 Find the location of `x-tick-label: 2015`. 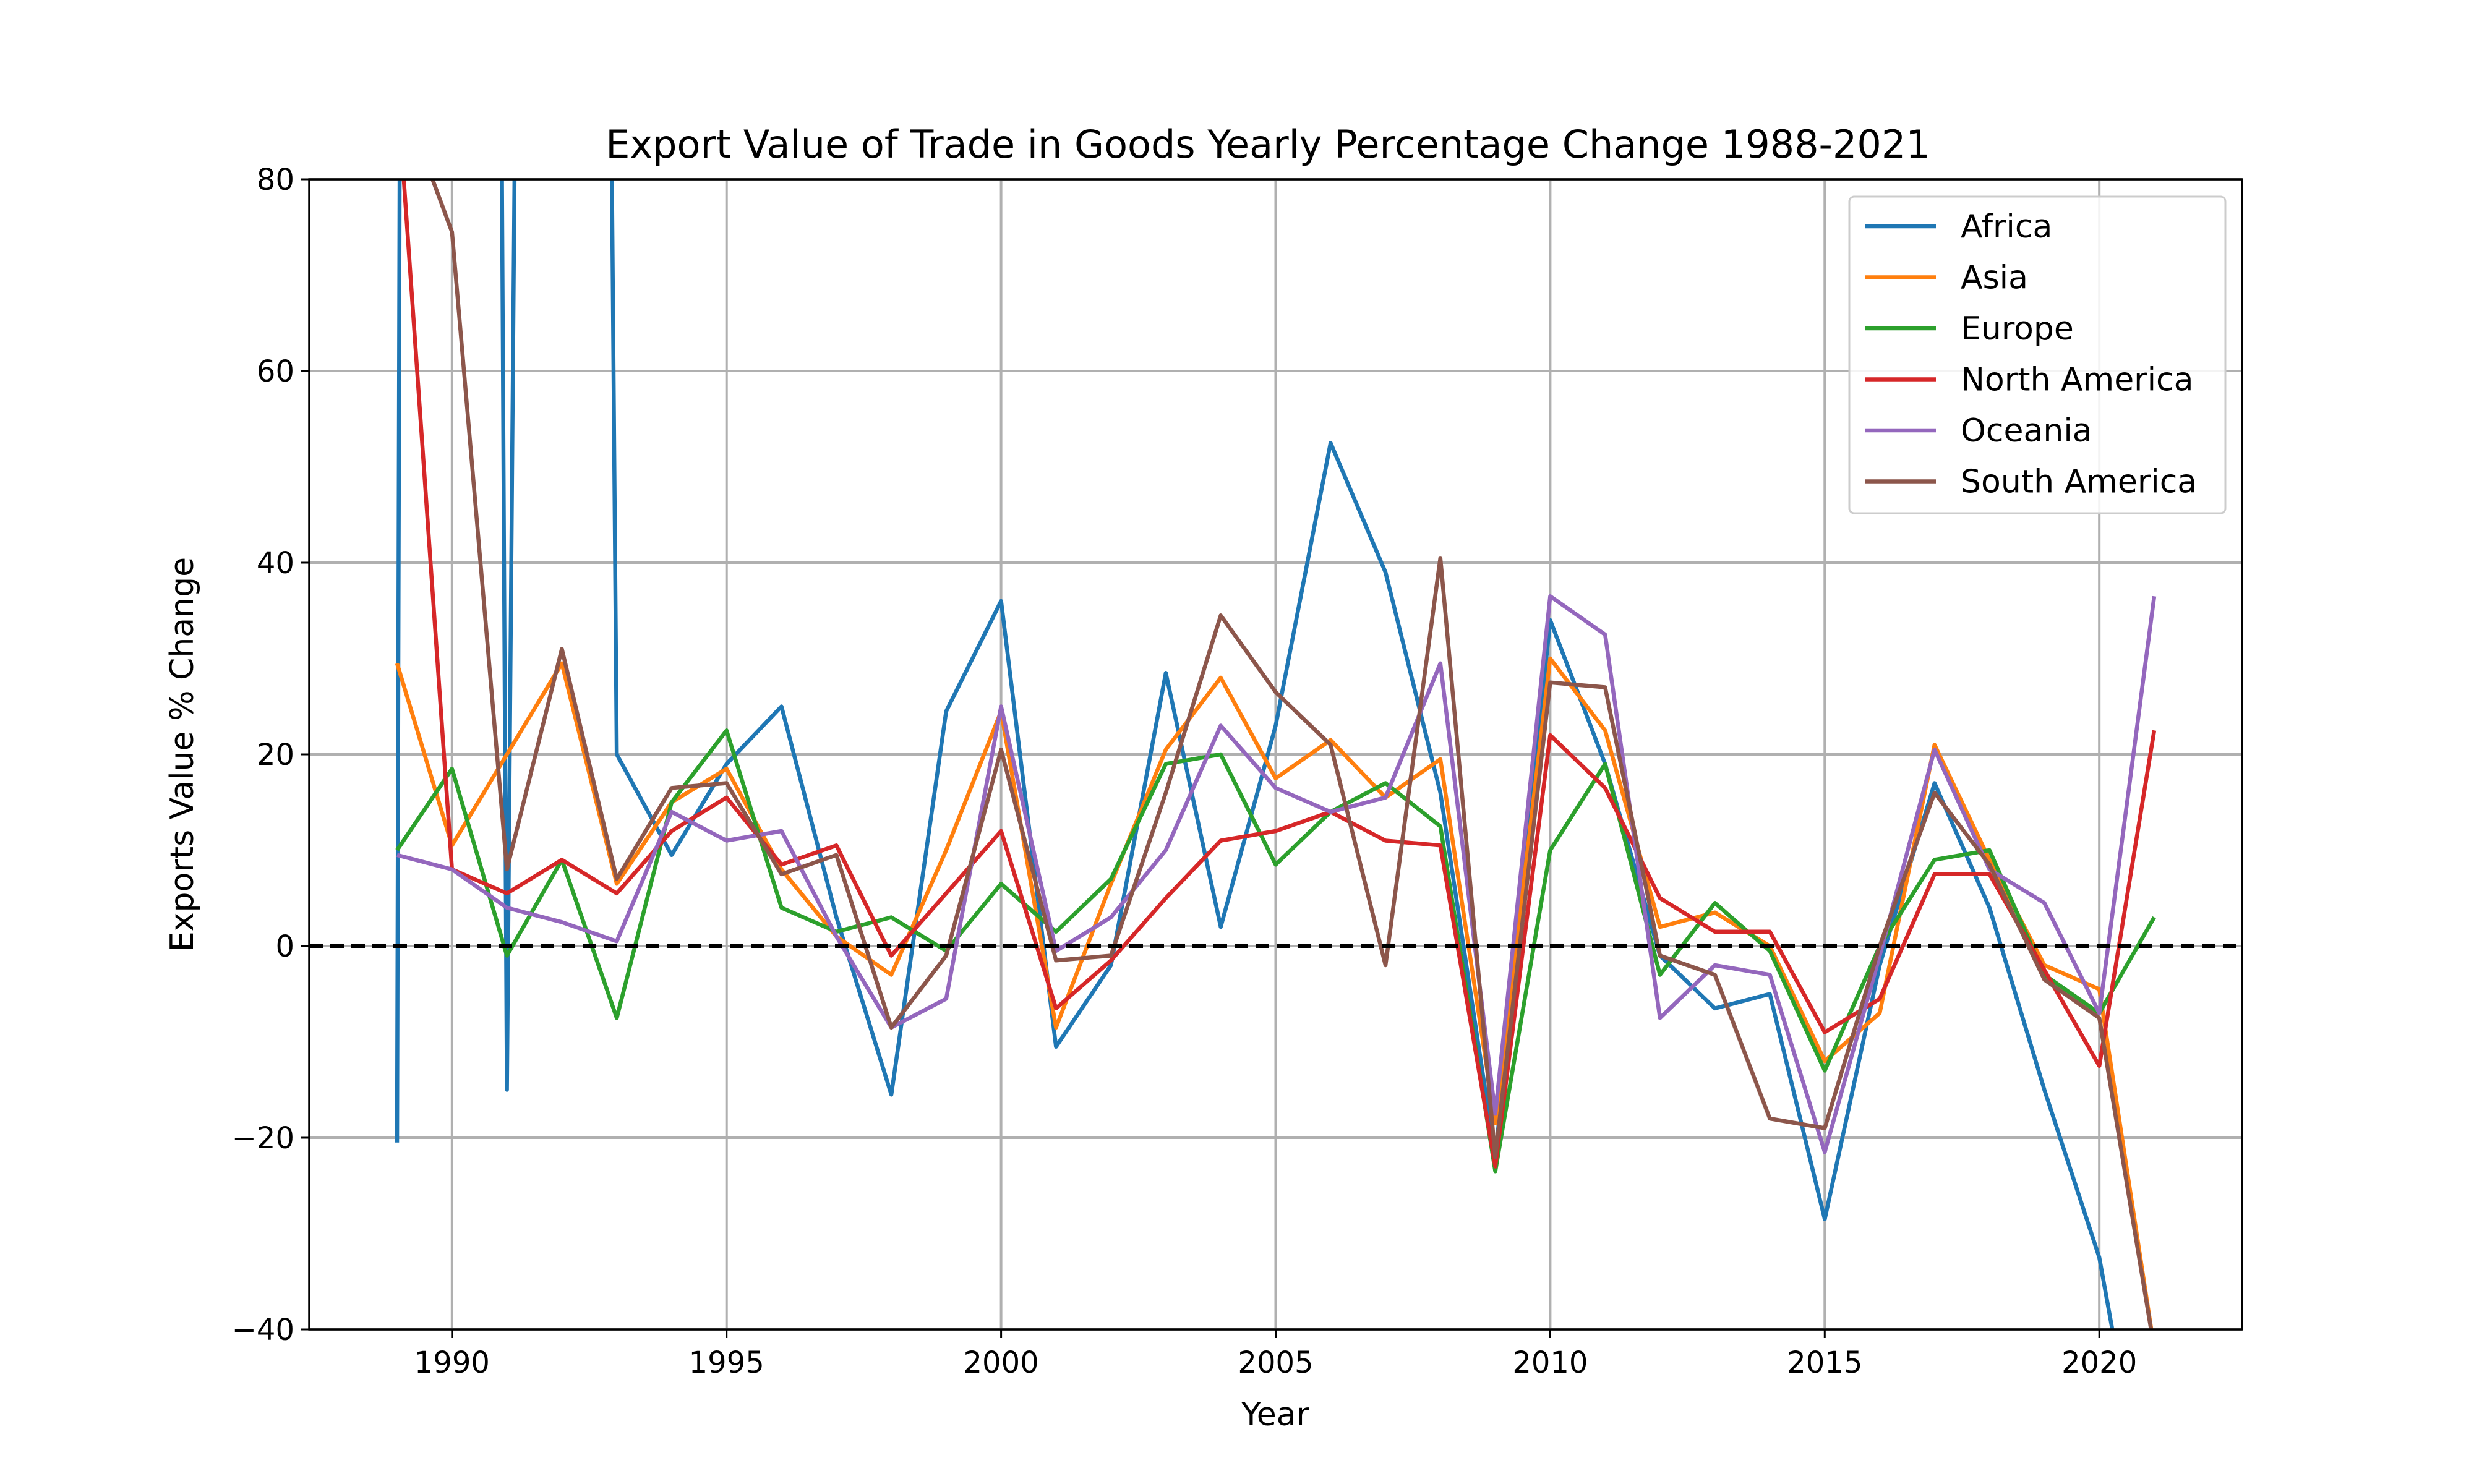

x-tick-label: 2015 is located at coordinates (1824, 1362).